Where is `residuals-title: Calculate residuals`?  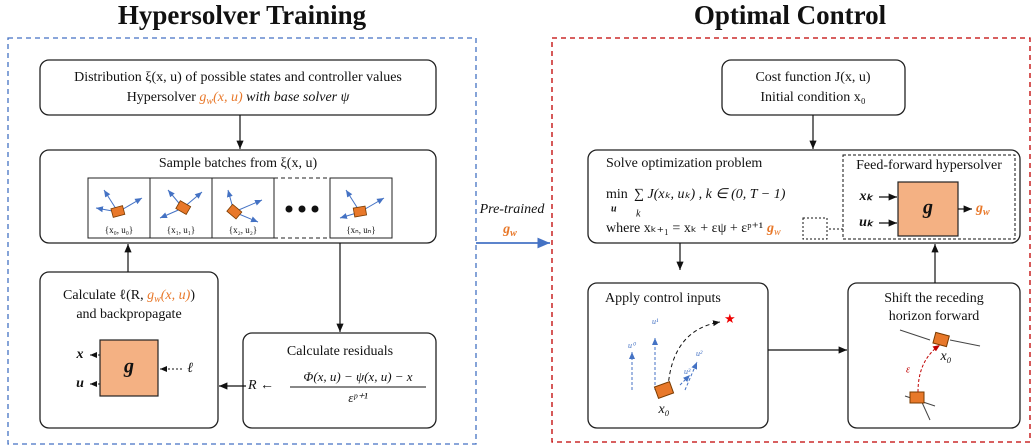 residuals-title: Calculate residuals is located at coordinates (340, 351).